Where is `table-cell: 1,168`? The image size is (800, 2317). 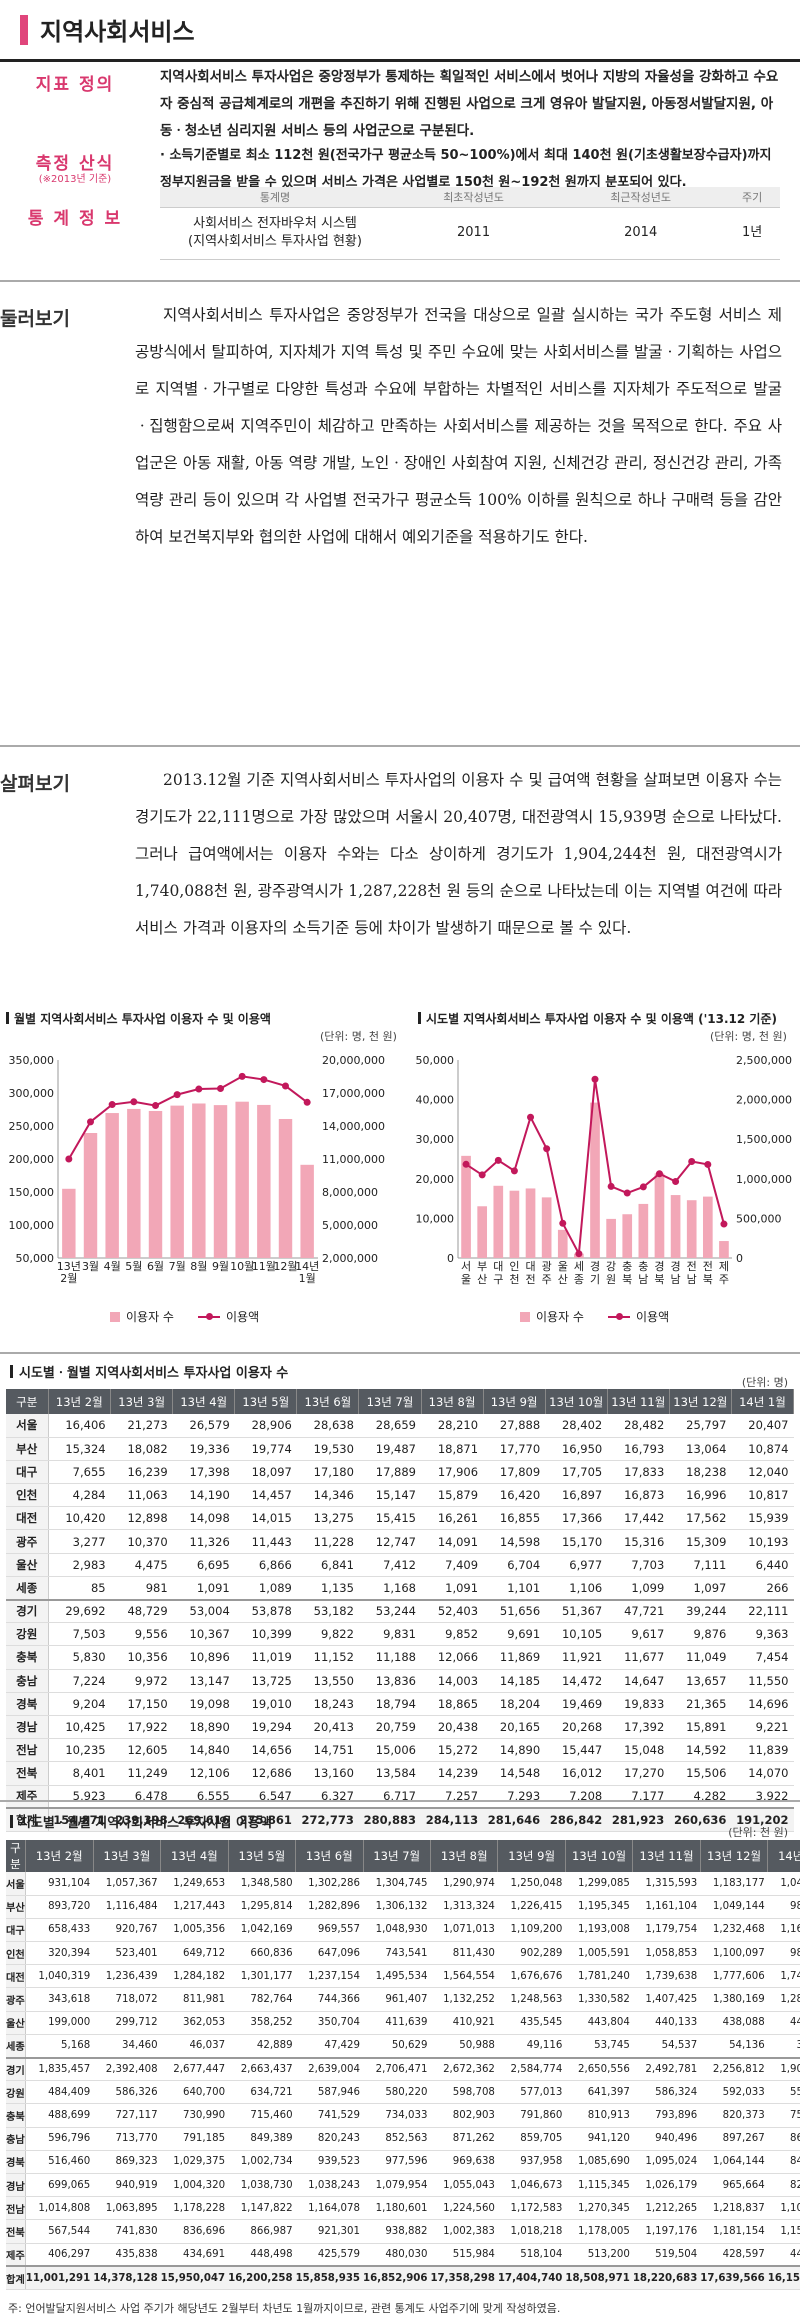 table-cell: 1,168 is located at coordinates (389, 1588).